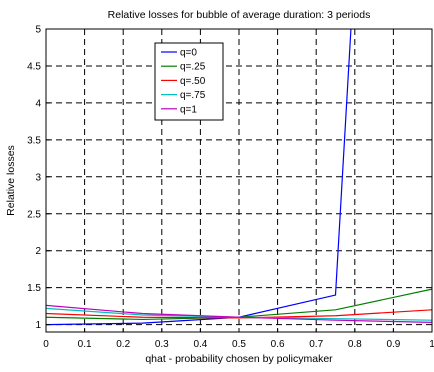  What do you see at coordinates (38, 30) in the screenshot?
I see `y-tick-label: 5` at bounding box center [38, 30].